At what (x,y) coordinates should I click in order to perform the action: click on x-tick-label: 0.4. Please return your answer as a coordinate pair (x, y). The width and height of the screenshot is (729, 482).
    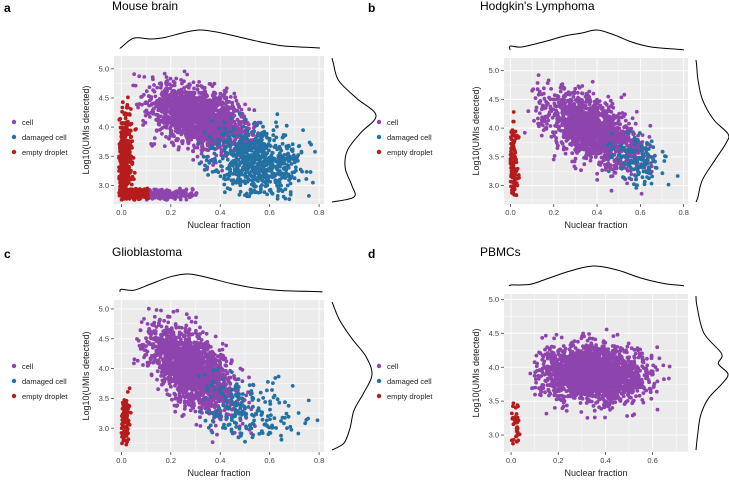
    Looking at the image, I should click on (220, 212).